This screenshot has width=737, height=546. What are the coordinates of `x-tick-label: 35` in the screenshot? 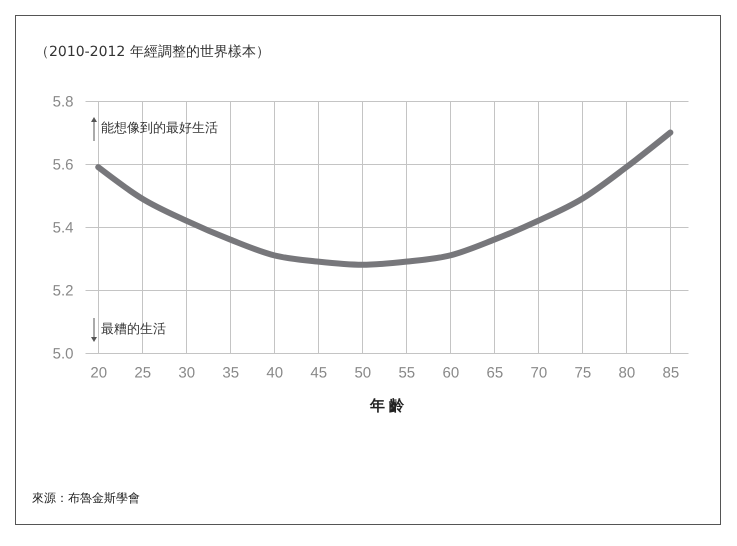 It's located at (231, 373).